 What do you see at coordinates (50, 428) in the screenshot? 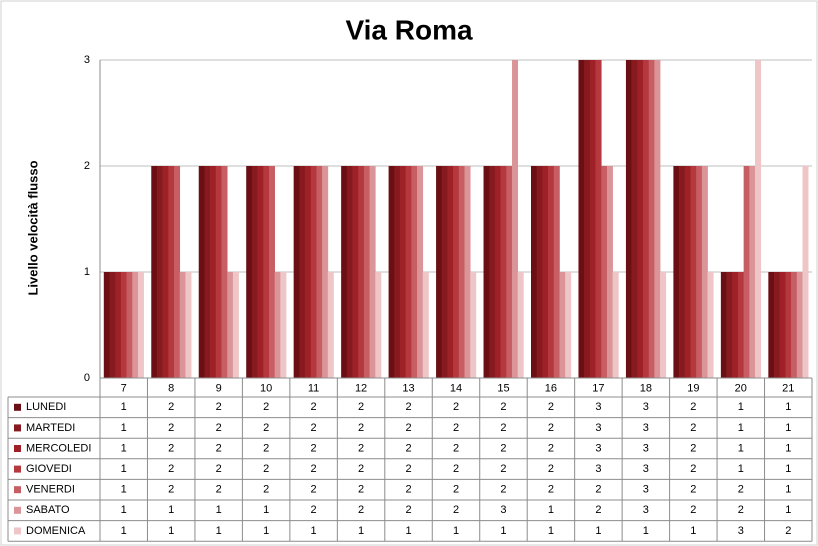
I see `legend-label: MARTEDI` at bounding box center [50, 428].